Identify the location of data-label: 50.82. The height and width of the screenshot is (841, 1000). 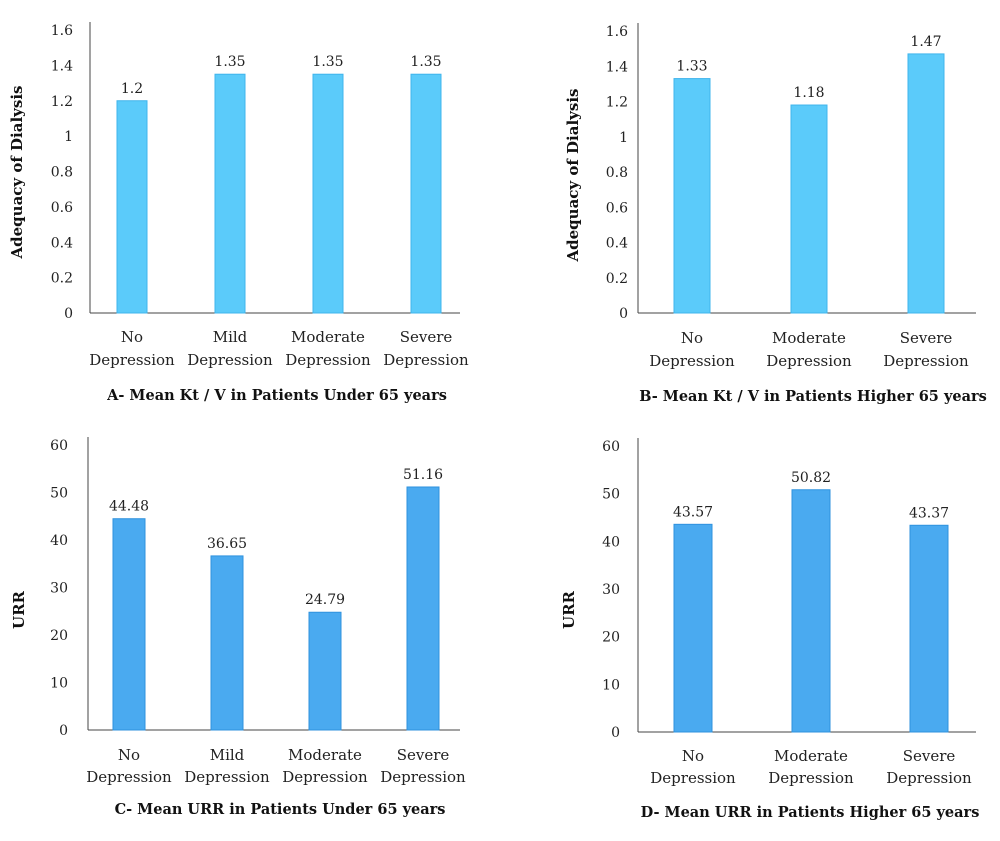
(811, 478).